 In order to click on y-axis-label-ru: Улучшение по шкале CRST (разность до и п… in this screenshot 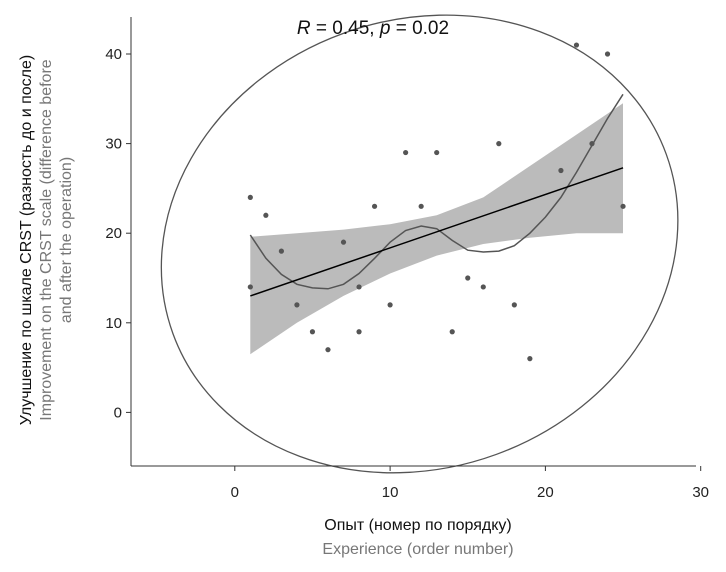, I will do `click(26, 240)`.